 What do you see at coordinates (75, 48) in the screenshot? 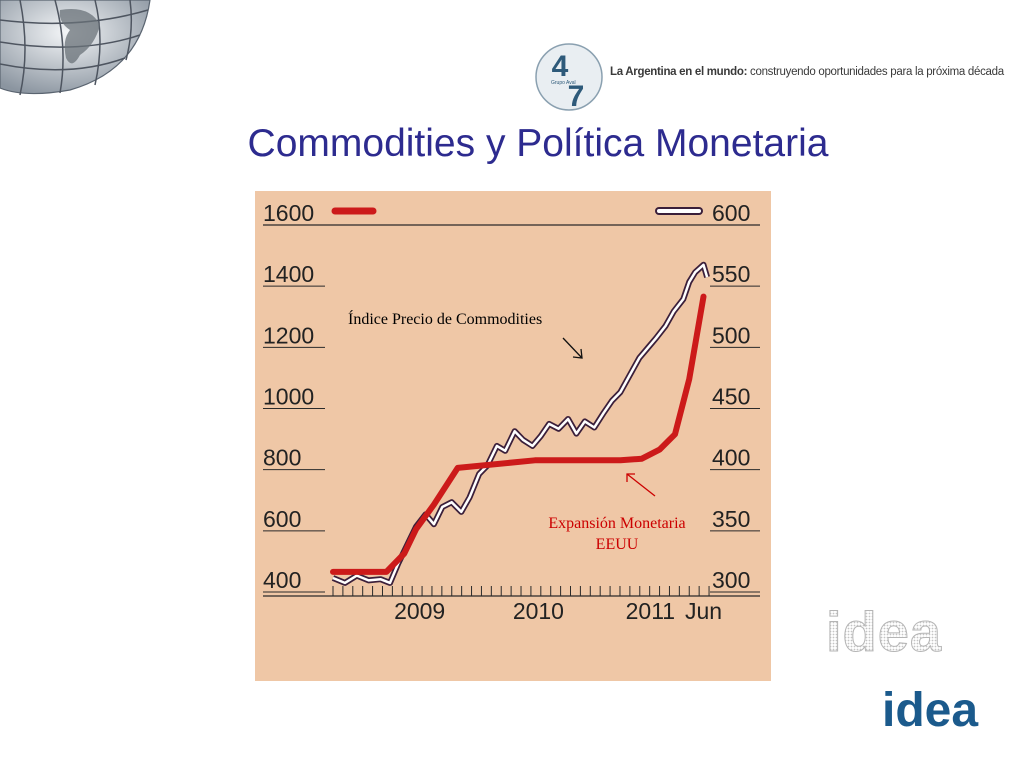
I see `globe-logo` at bounding box center [75, 48].